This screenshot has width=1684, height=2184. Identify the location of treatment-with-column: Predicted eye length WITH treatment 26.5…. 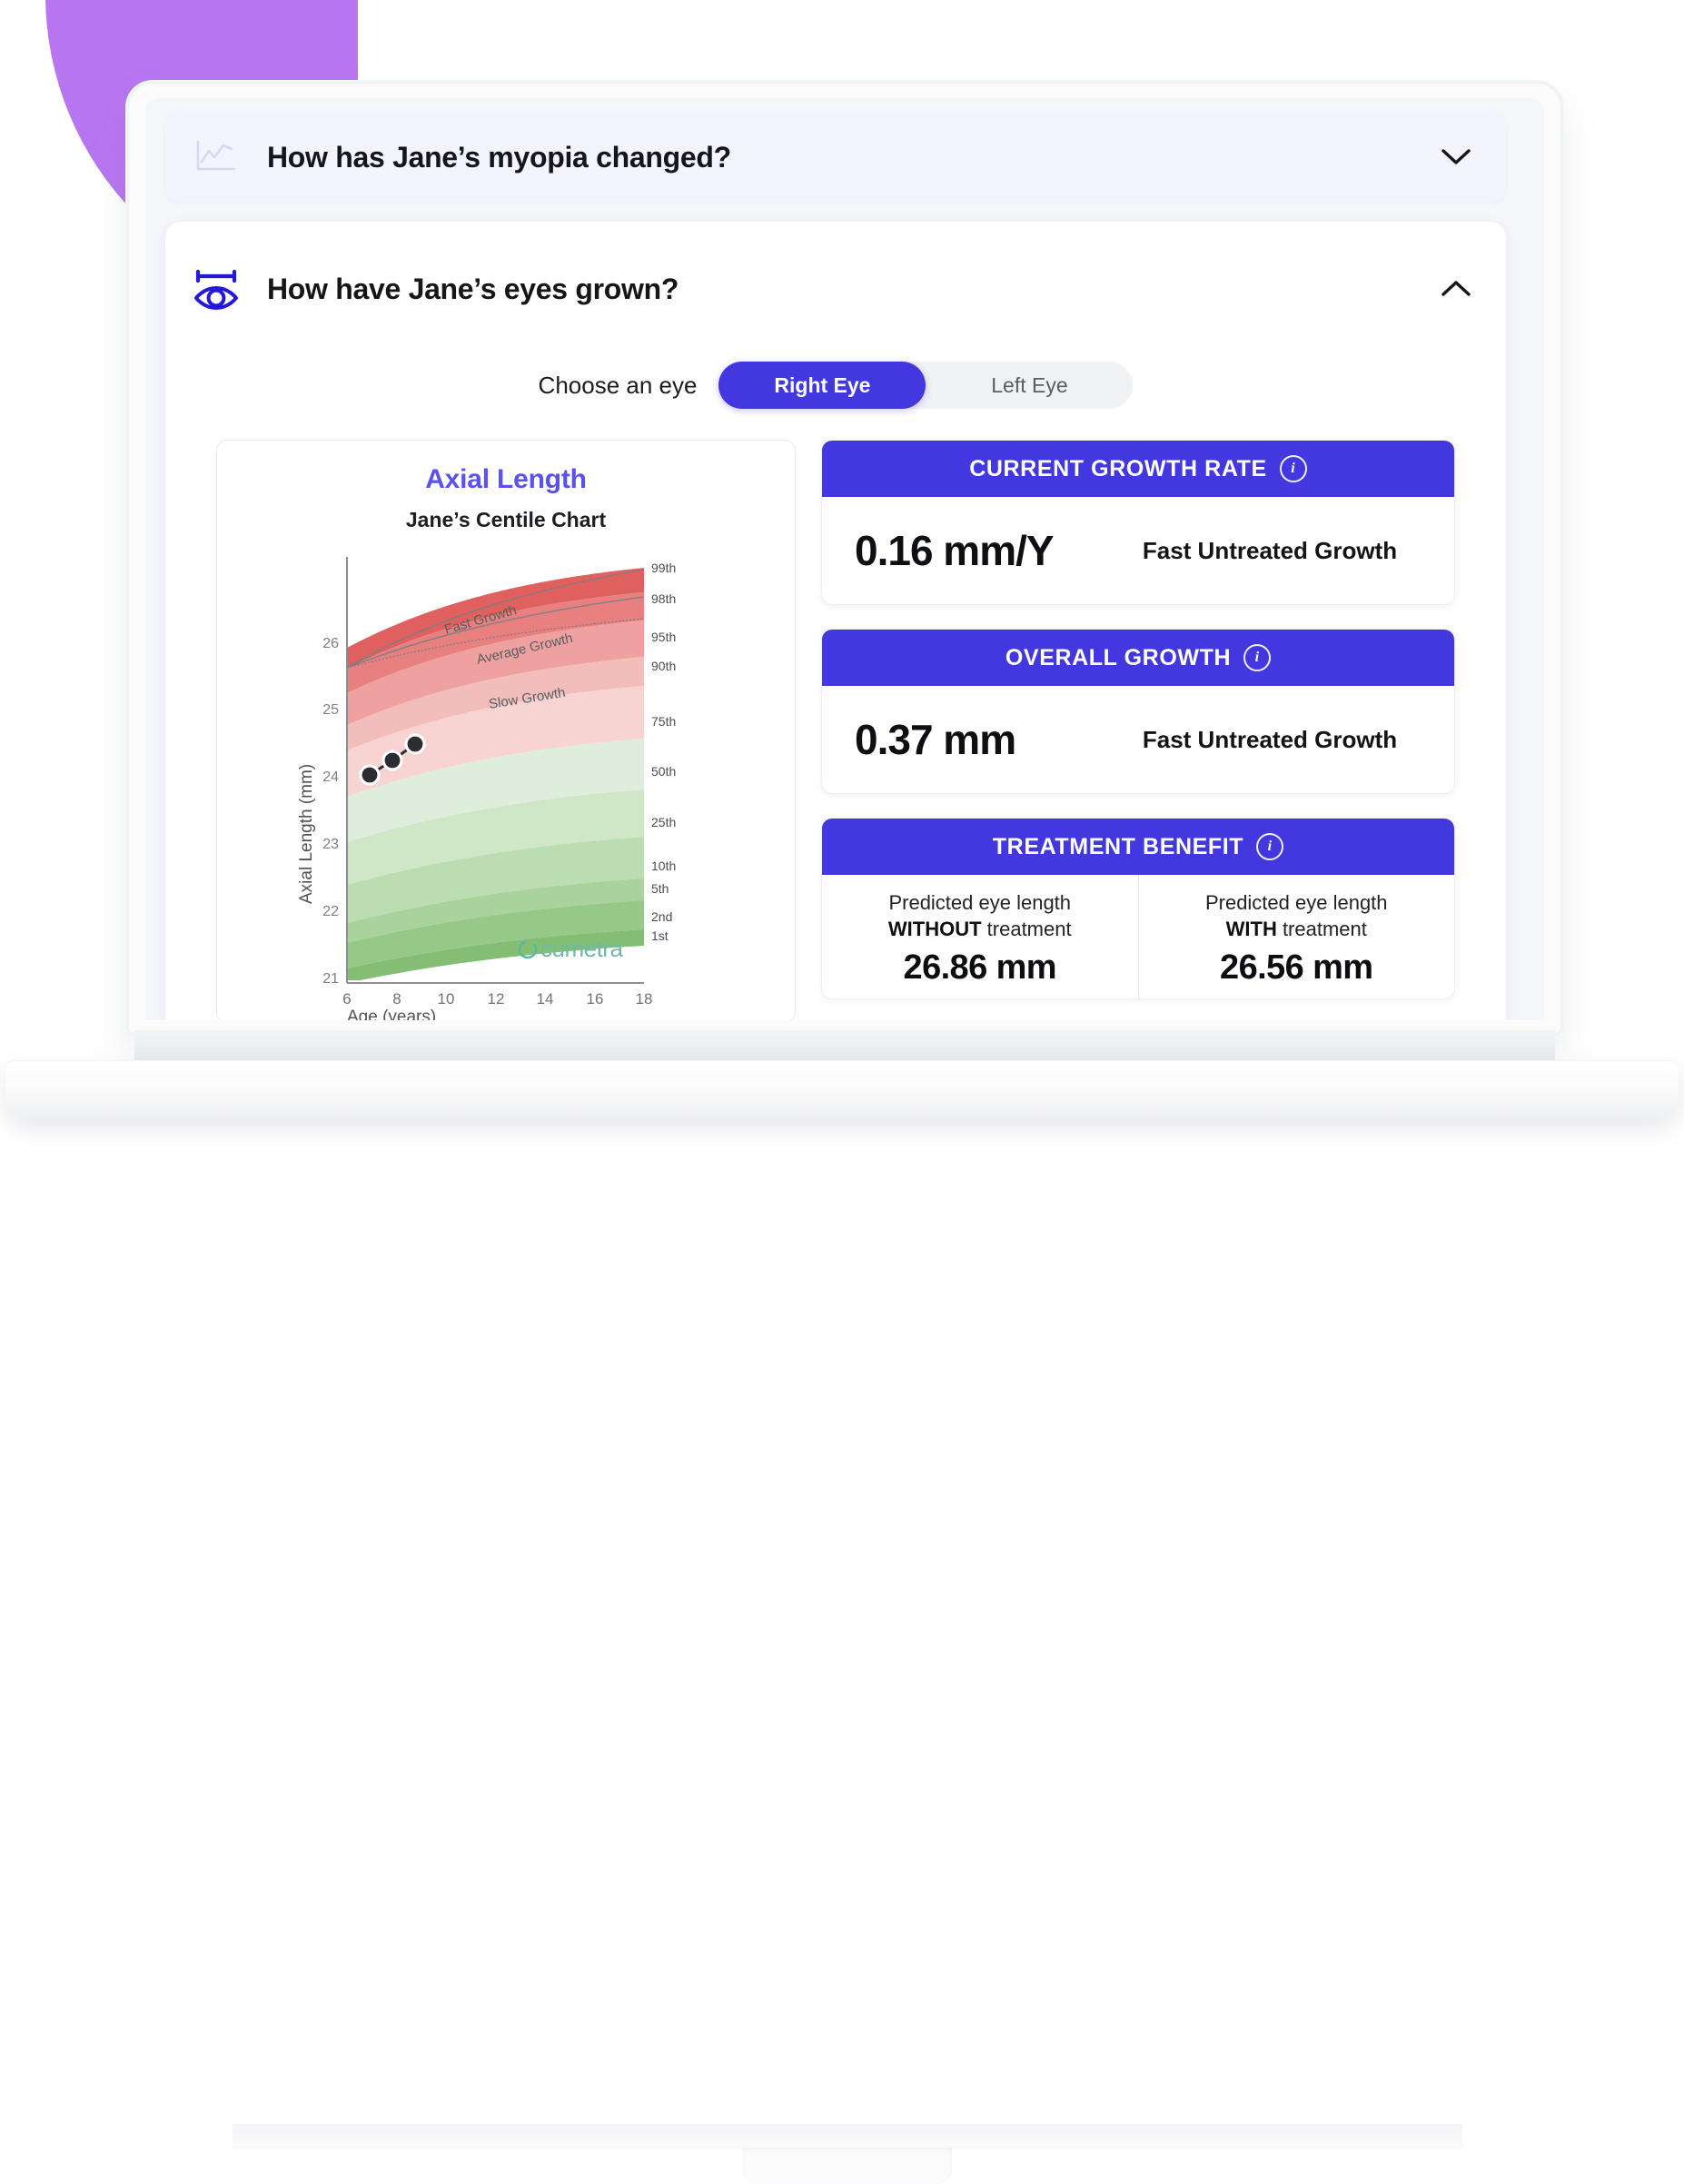
(1296, 937).